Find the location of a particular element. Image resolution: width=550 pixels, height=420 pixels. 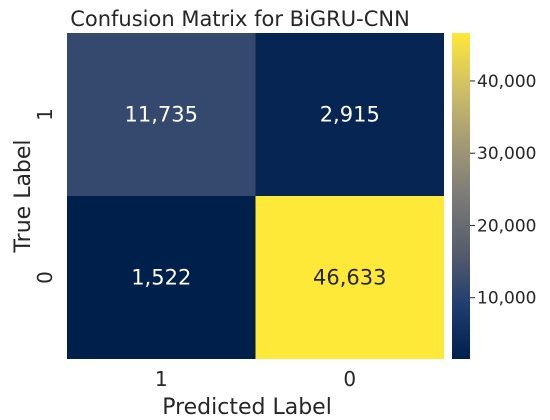

x-tick-label-0: 1 is located at coordinates (161, 379).